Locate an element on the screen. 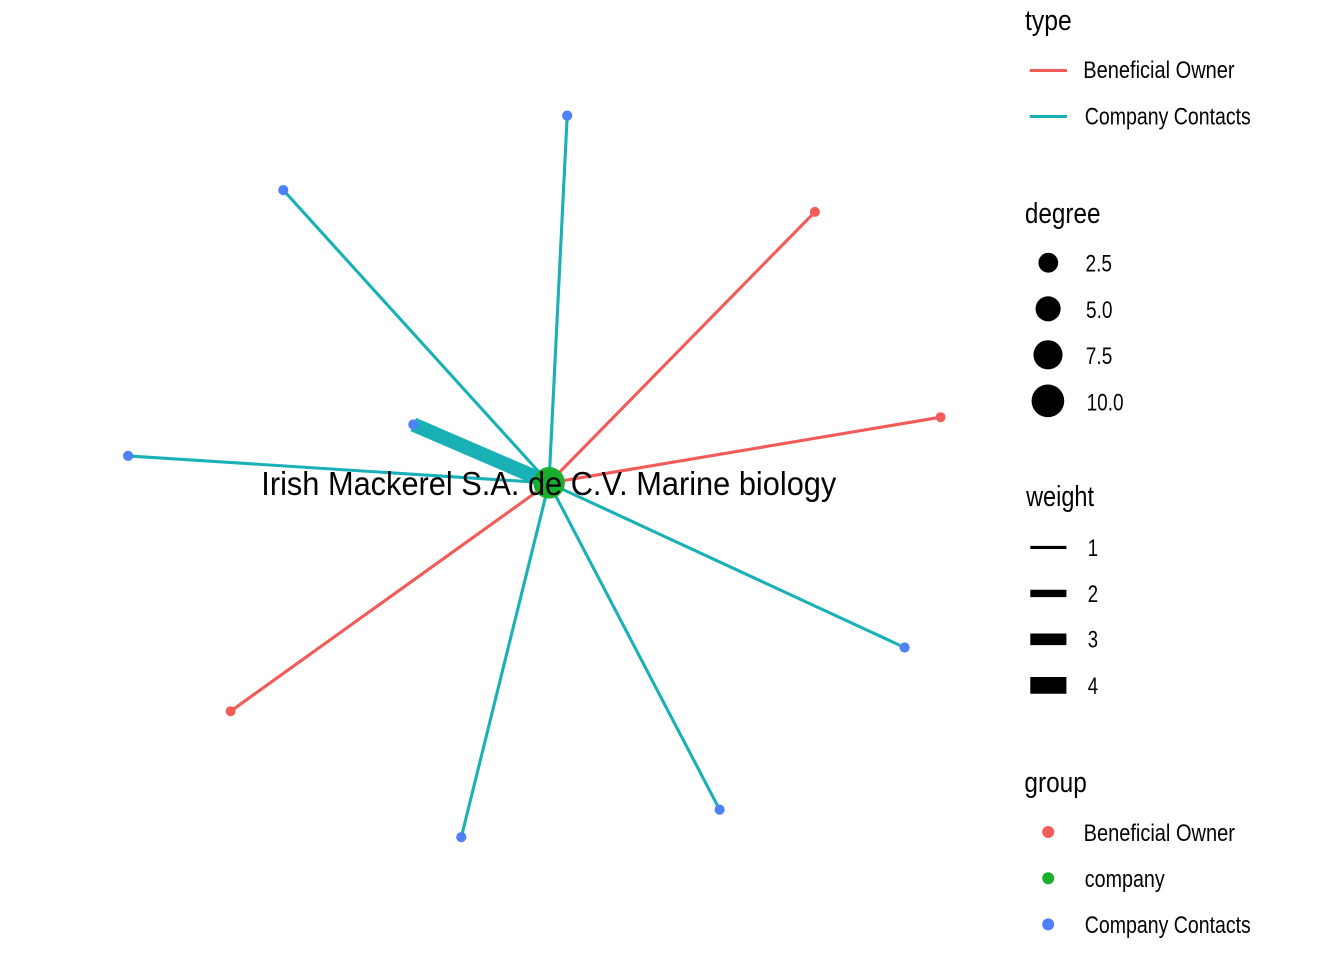 Image resolution: width=1344 pixels, height=960 pixels. svg-text: weight is located at coordinates (1059, 497).